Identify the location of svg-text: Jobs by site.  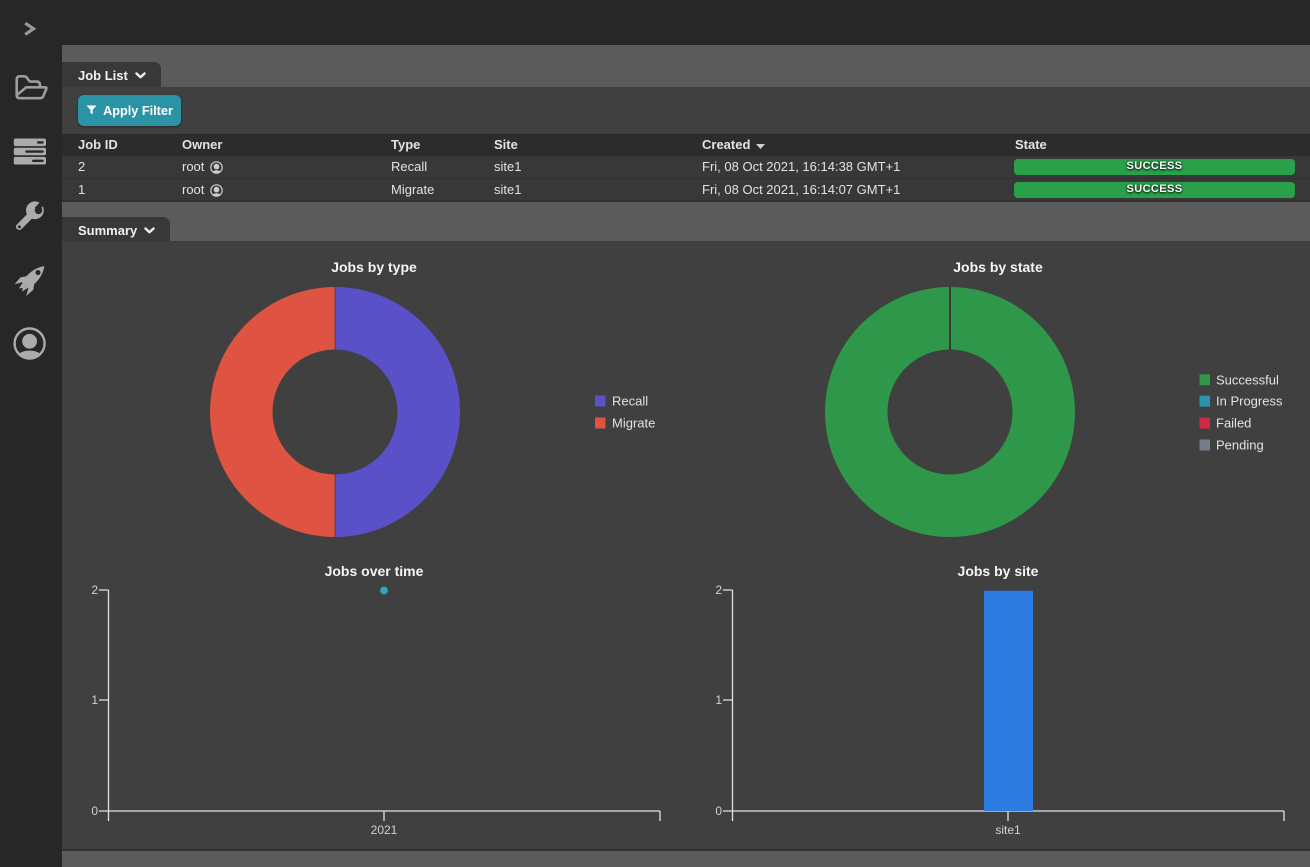
(998, 571).